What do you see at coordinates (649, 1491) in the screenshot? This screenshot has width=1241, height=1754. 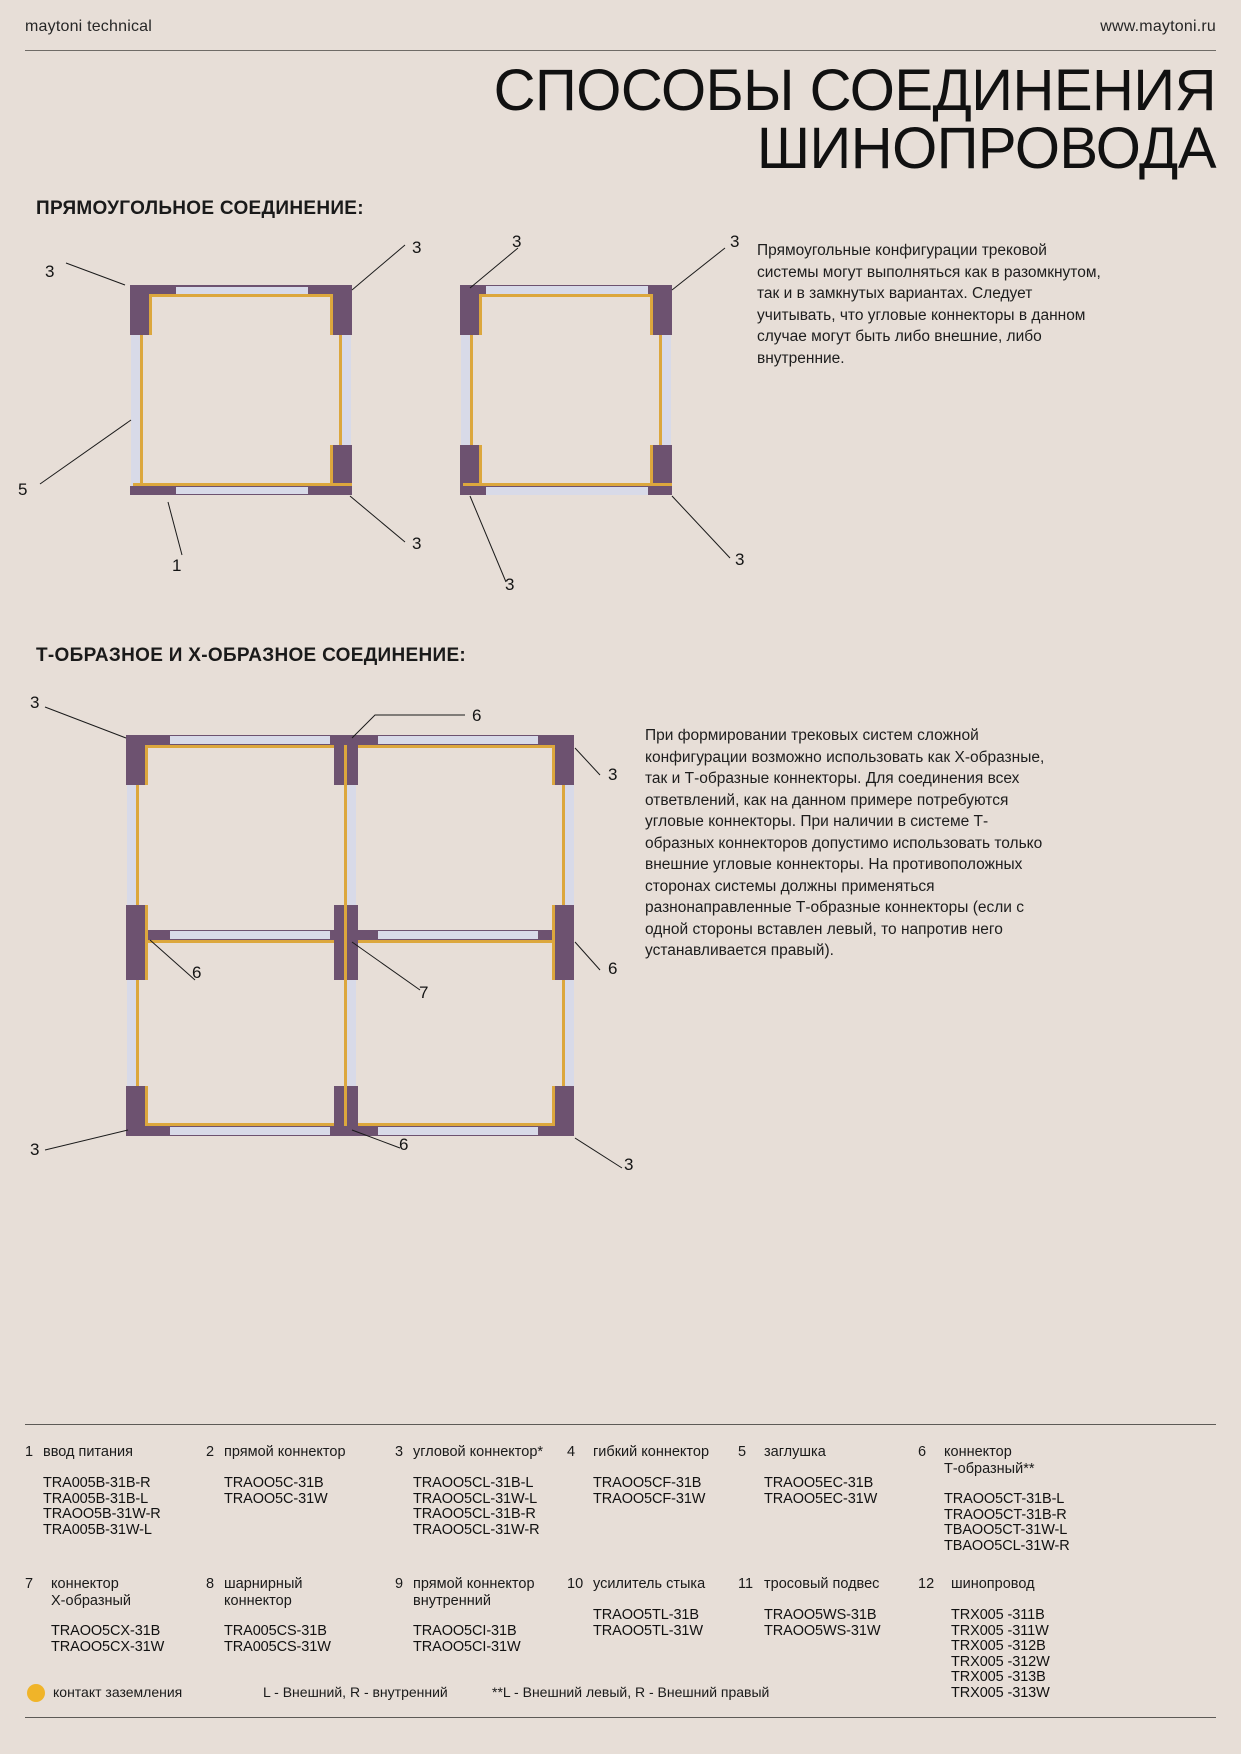 I see `legend-item-codes: TRAOO5CF-31B TRAOO5CF-31W` at bounding box center [649, 1491].